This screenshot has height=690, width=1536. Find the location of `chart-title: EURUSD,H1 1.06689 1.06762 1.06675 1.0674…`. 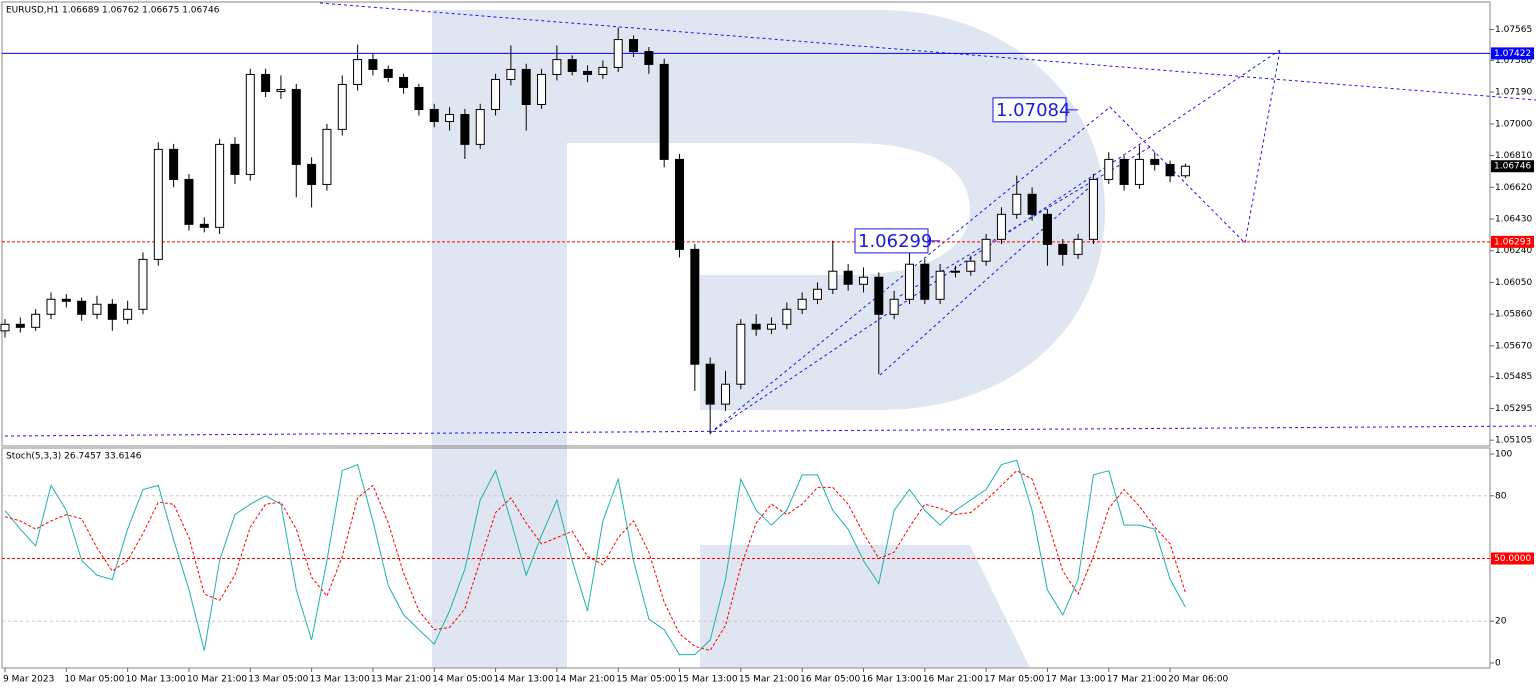

chart-title: EURUSD,H1 1.06689 1.06762 1.06675 1.0674… is located at coordinates (113, 11).